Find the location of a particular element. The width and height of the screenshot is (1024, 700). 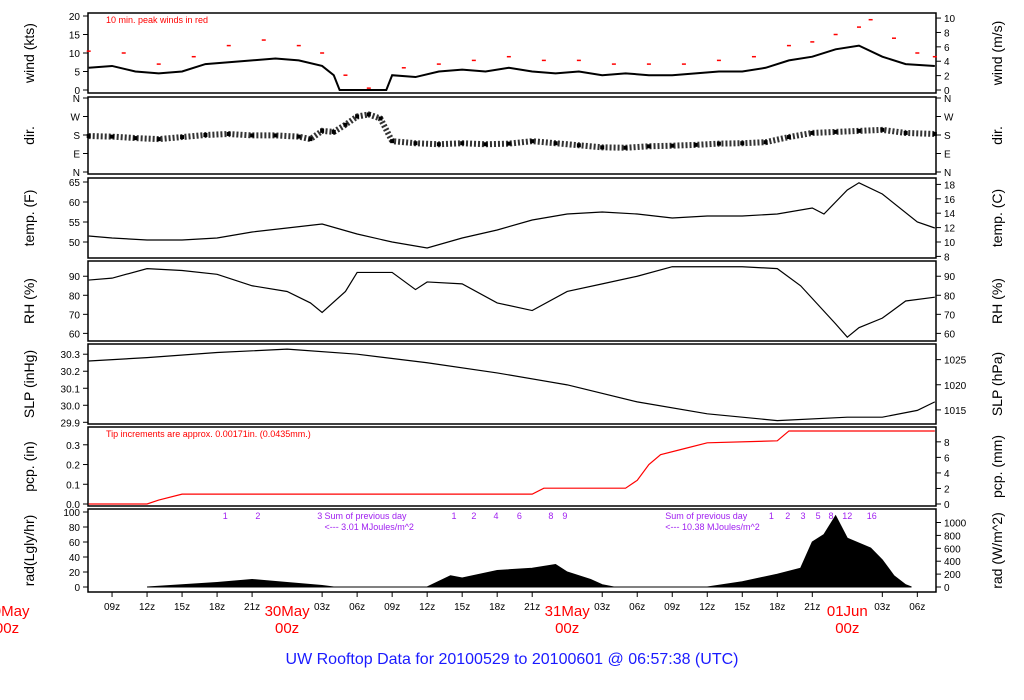

y-tick-label-right: 1000 is located at coordinates (955, 524).